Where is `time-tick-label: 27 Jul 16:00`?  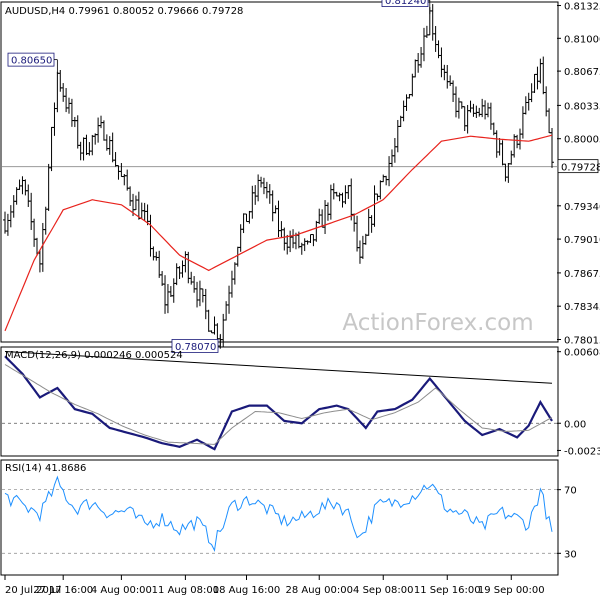 time-tick-label: 27 Jul 16:00 is located at coordinates (63, 590).